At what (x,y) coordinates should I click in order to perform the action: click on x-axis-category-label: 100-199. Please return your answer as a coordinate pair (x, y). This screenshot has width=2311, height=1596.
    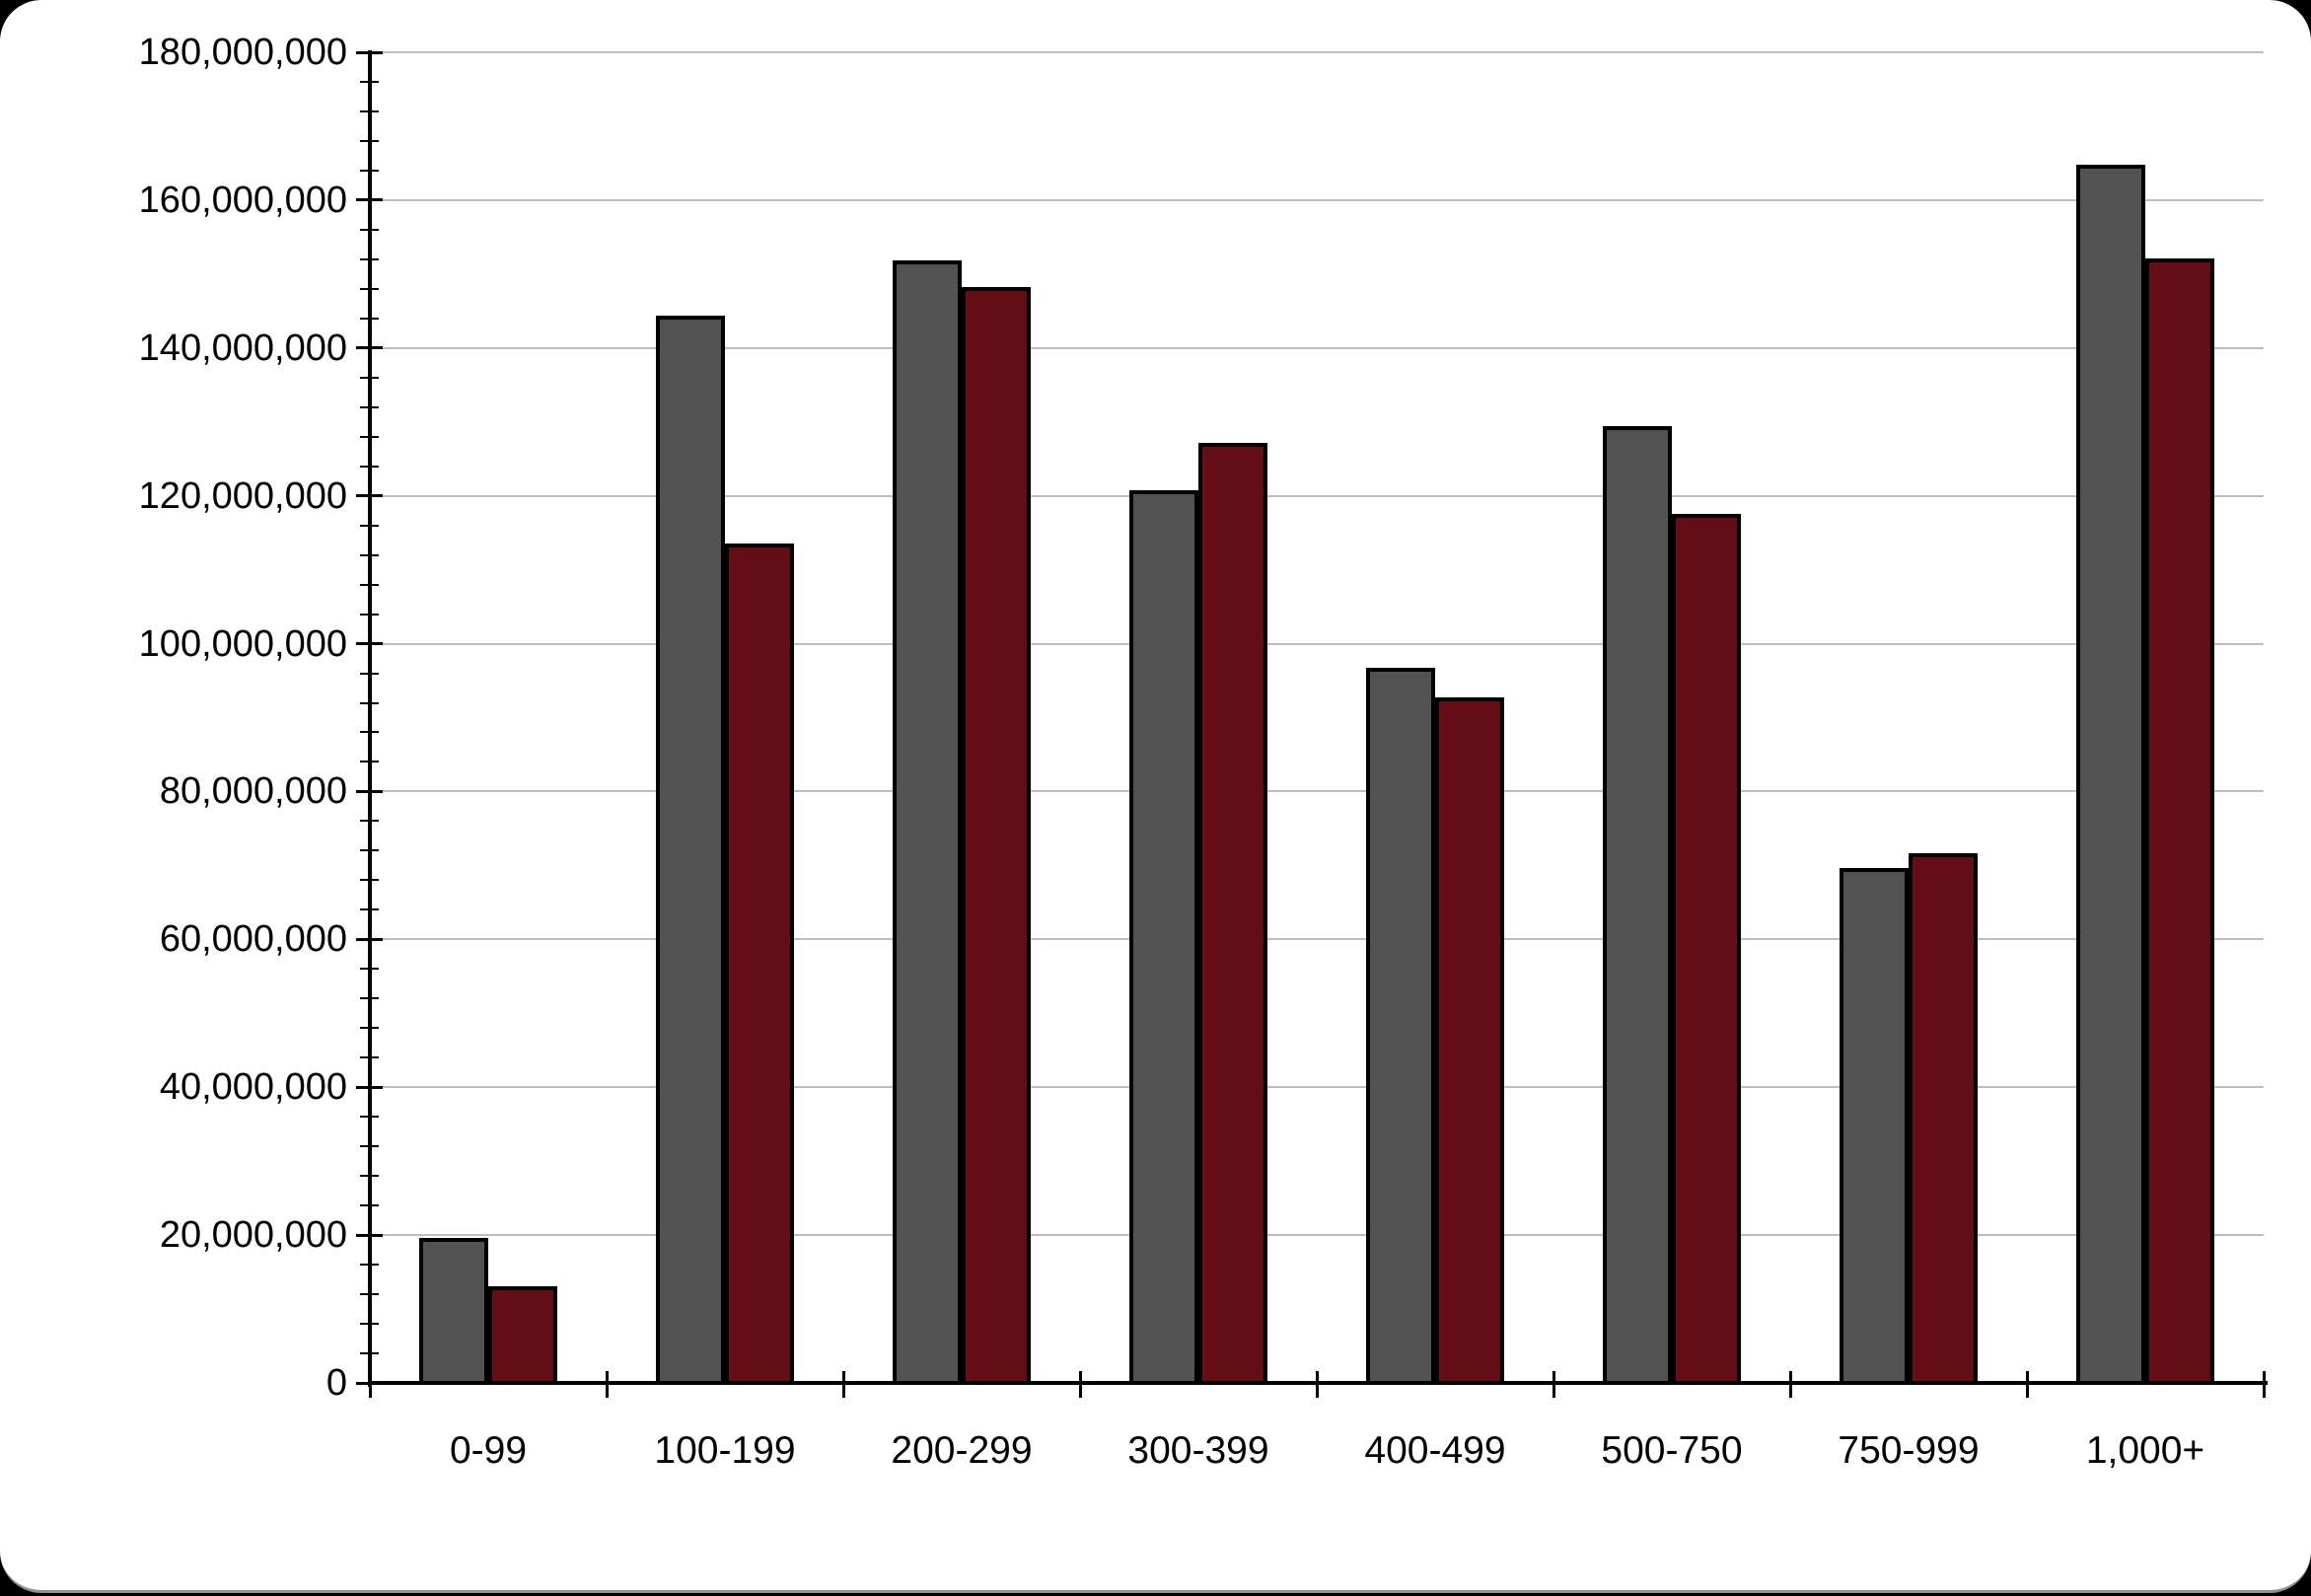
    Looking at the image, I should click on (725, 1450).